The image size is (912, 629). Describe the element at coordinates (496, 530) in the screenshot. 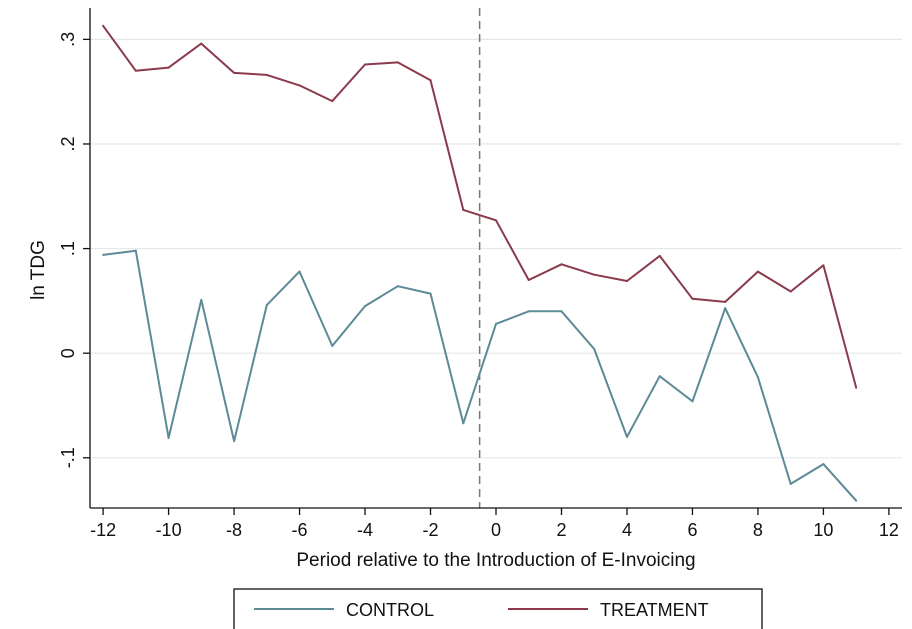

I see `x-tick-label: 0` at that location.